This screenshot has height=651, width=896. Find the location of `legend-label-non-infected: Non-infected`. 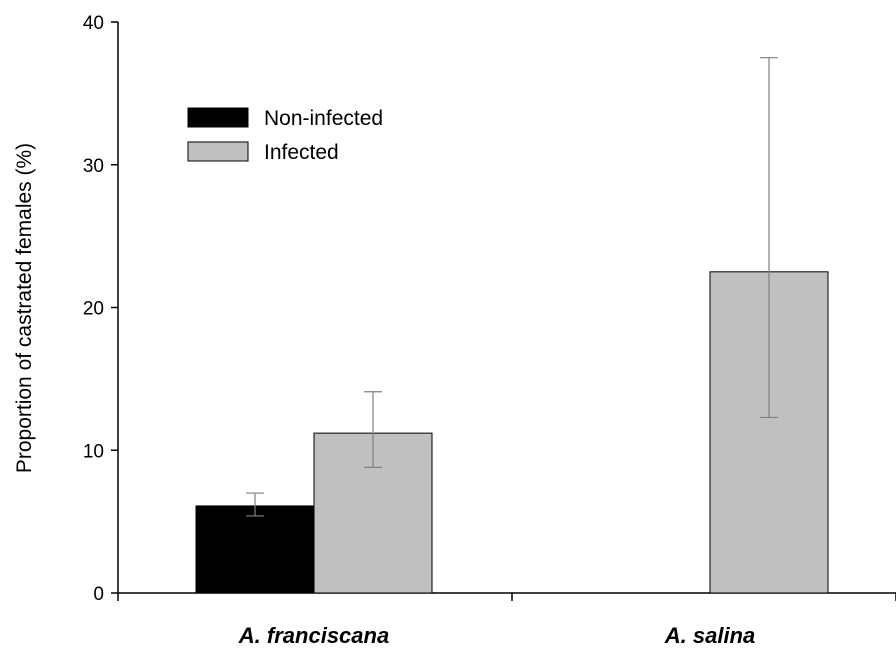

legend-label-non-infected: Non-infected is located at coordinates (323, 118).